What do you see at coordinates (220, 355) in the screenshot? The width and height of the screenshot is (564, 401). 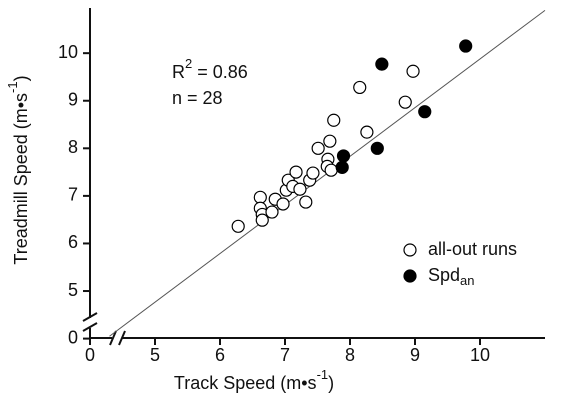 I see `x-tick-label: 6` at bounding box center [220, 355].